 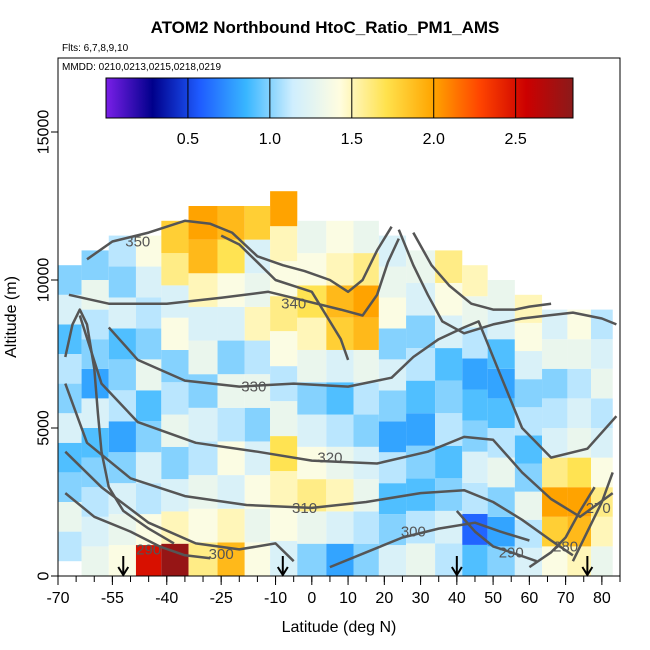 I want to click on x-tick-label: 50, so click(x=493, y=598).